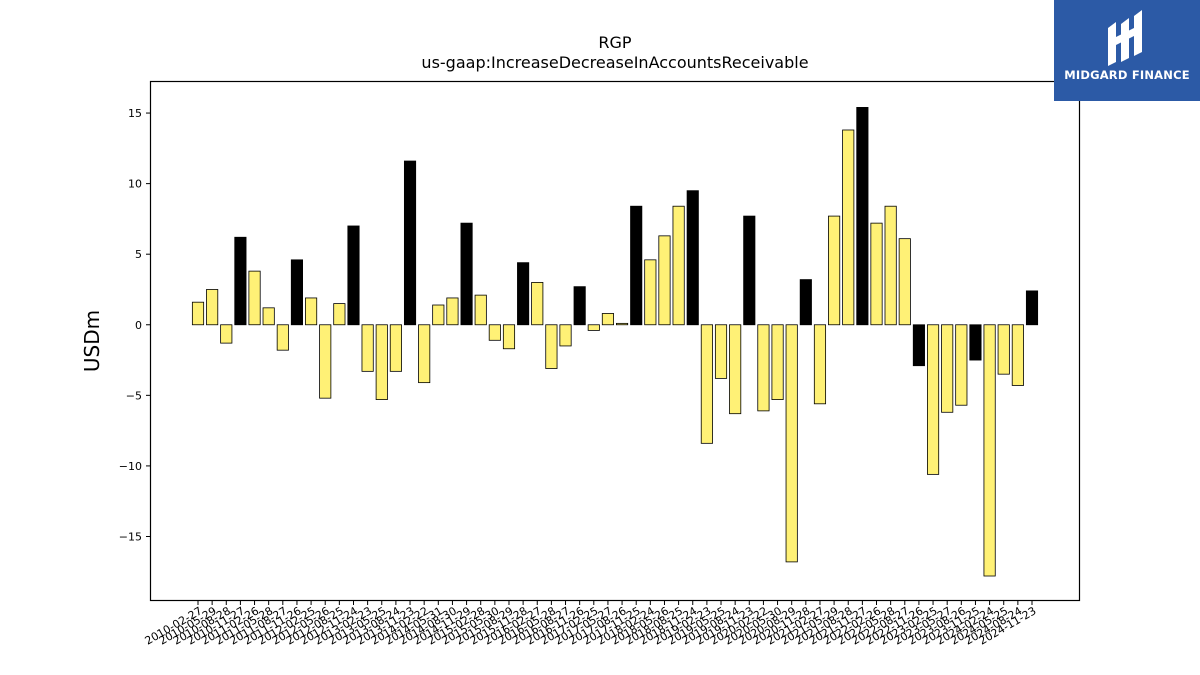  What do you see at coordinates (134, 395) in the screenshot?
I see `y-tick-label: −5` at bounding box center [134, 395].